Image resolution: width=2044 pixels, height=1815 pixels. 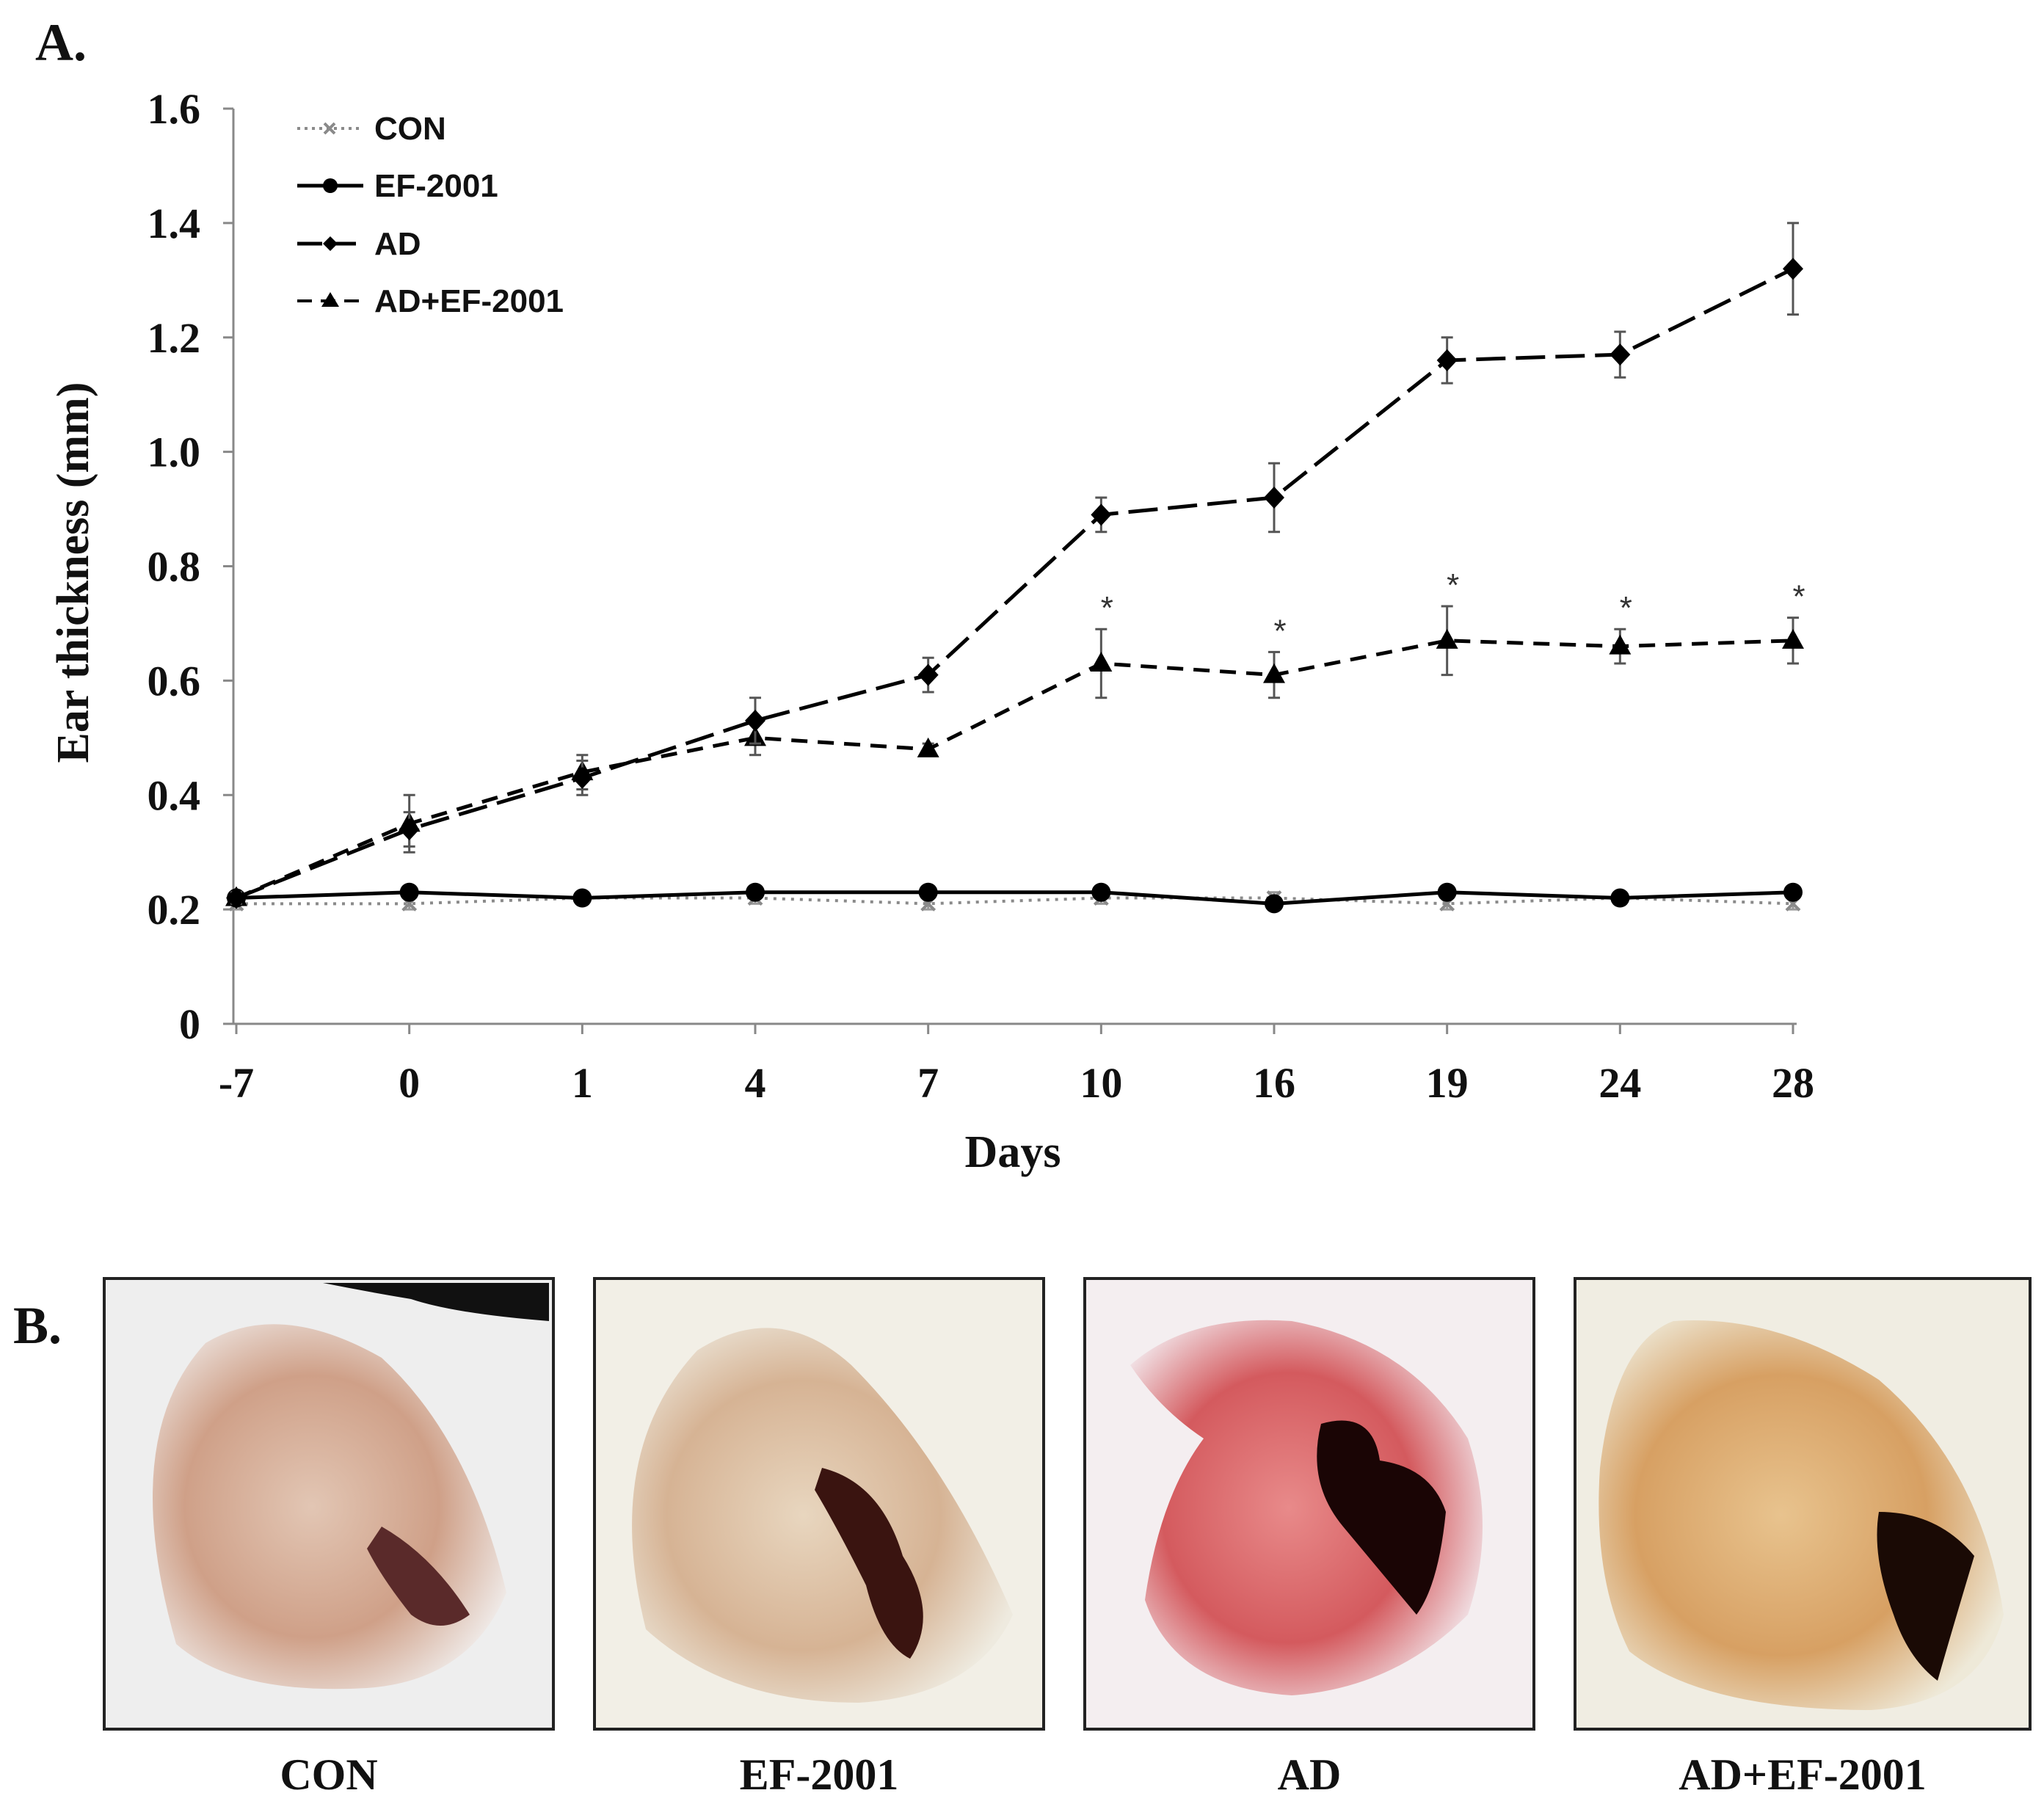 What do you see at coordinates (1274, 1083) in the screenshot?
I see `x-tick-label: 16` at bounding box center [1274, 1083].